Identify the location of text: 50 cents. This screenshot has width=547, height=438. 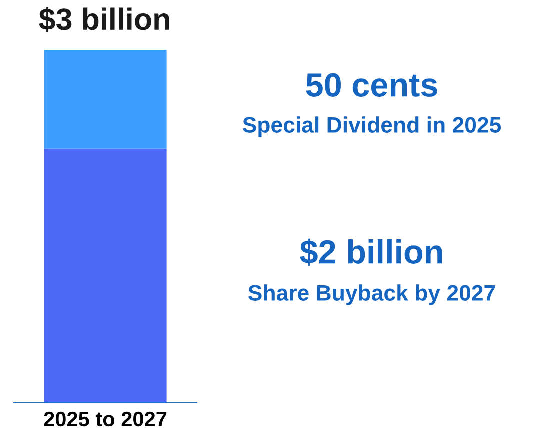
(372, 85).